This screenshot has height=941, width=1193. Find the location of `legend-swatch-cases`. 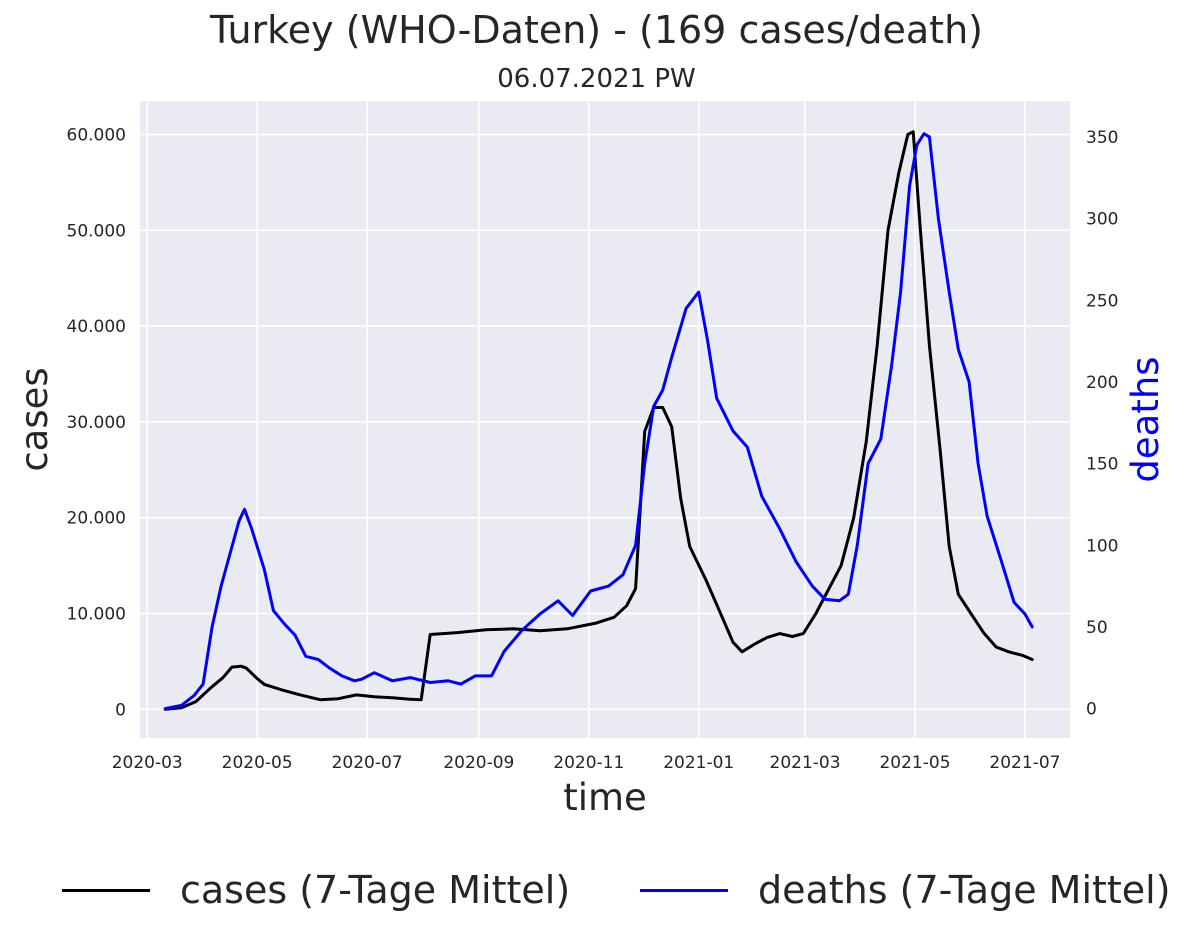

legend-swatch-cases is located at coordinates (106, 890).